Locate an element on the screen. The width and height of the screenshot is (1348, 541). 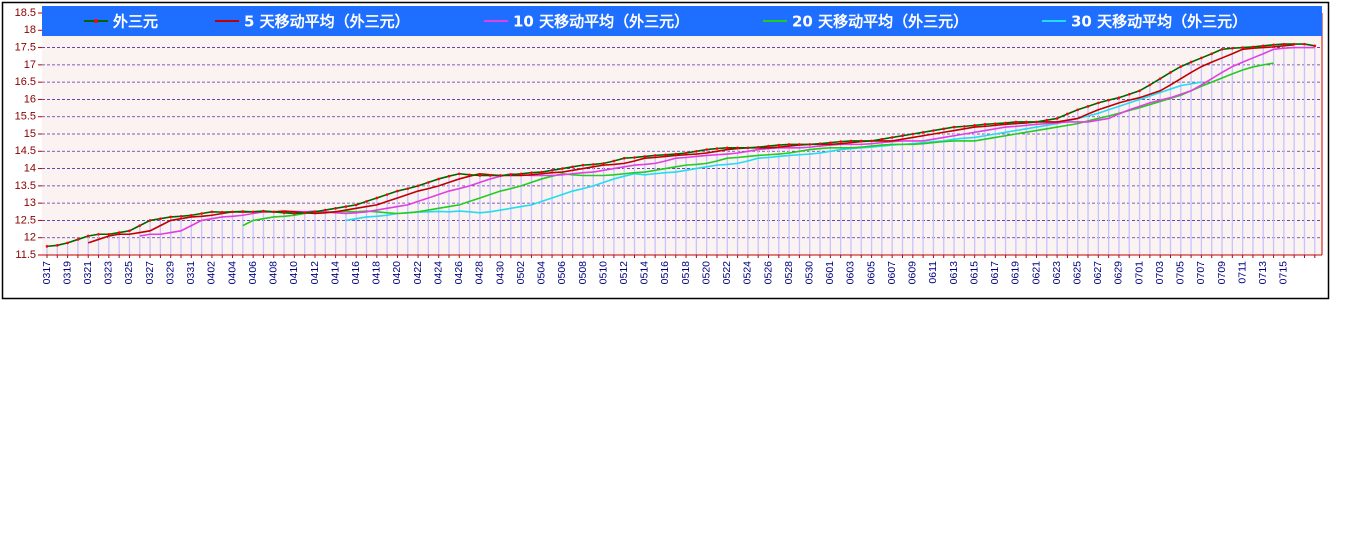
x-tick-label: 0713 is located at coordinates (1263, 273).